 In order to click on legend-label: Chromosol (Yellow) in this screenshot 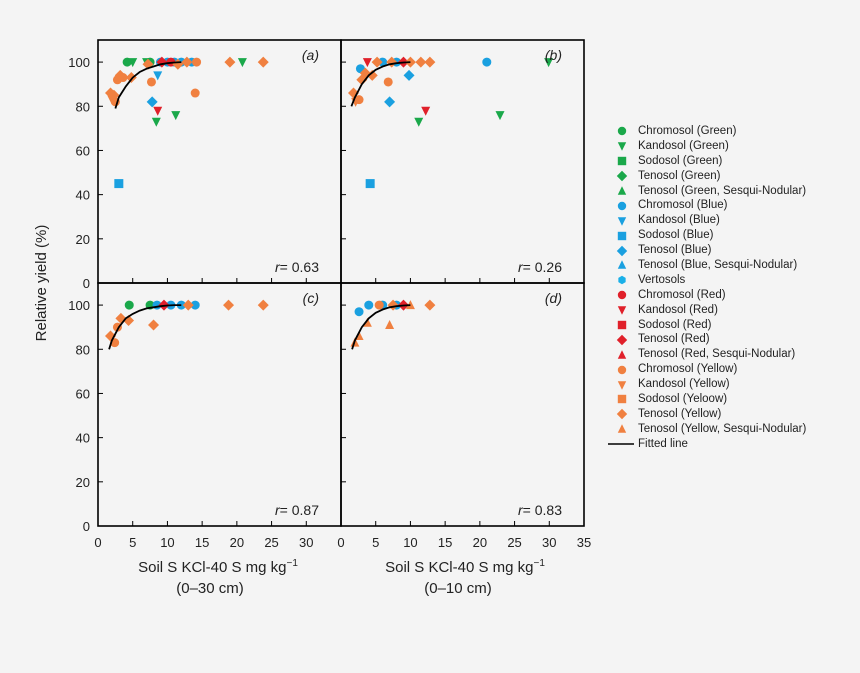, I will do `click(688, 369)`.